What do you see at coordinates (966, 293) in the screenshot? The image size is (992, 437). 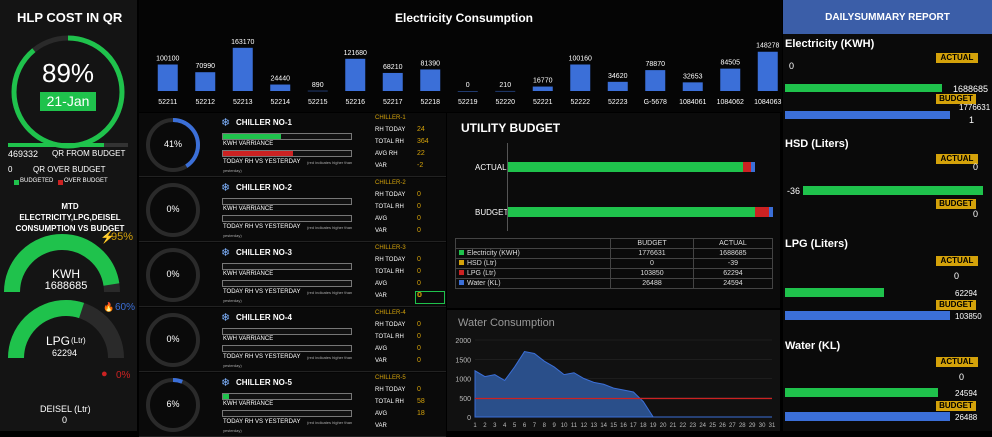 I see `daily-lpg-actual-value: 62294` at bounding box center [966, 293].